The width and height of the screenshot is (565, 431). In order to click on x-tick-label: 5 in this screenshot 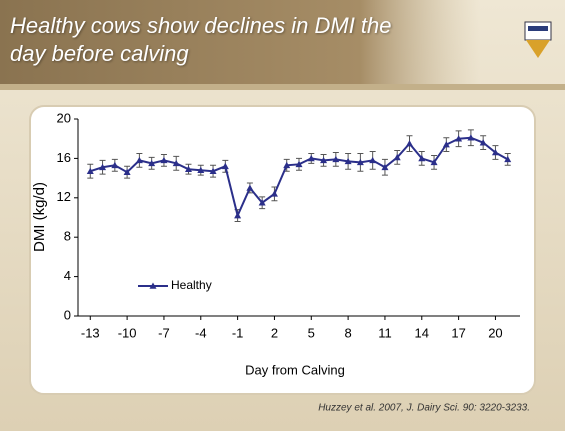, I will do `click(311, 332)`.